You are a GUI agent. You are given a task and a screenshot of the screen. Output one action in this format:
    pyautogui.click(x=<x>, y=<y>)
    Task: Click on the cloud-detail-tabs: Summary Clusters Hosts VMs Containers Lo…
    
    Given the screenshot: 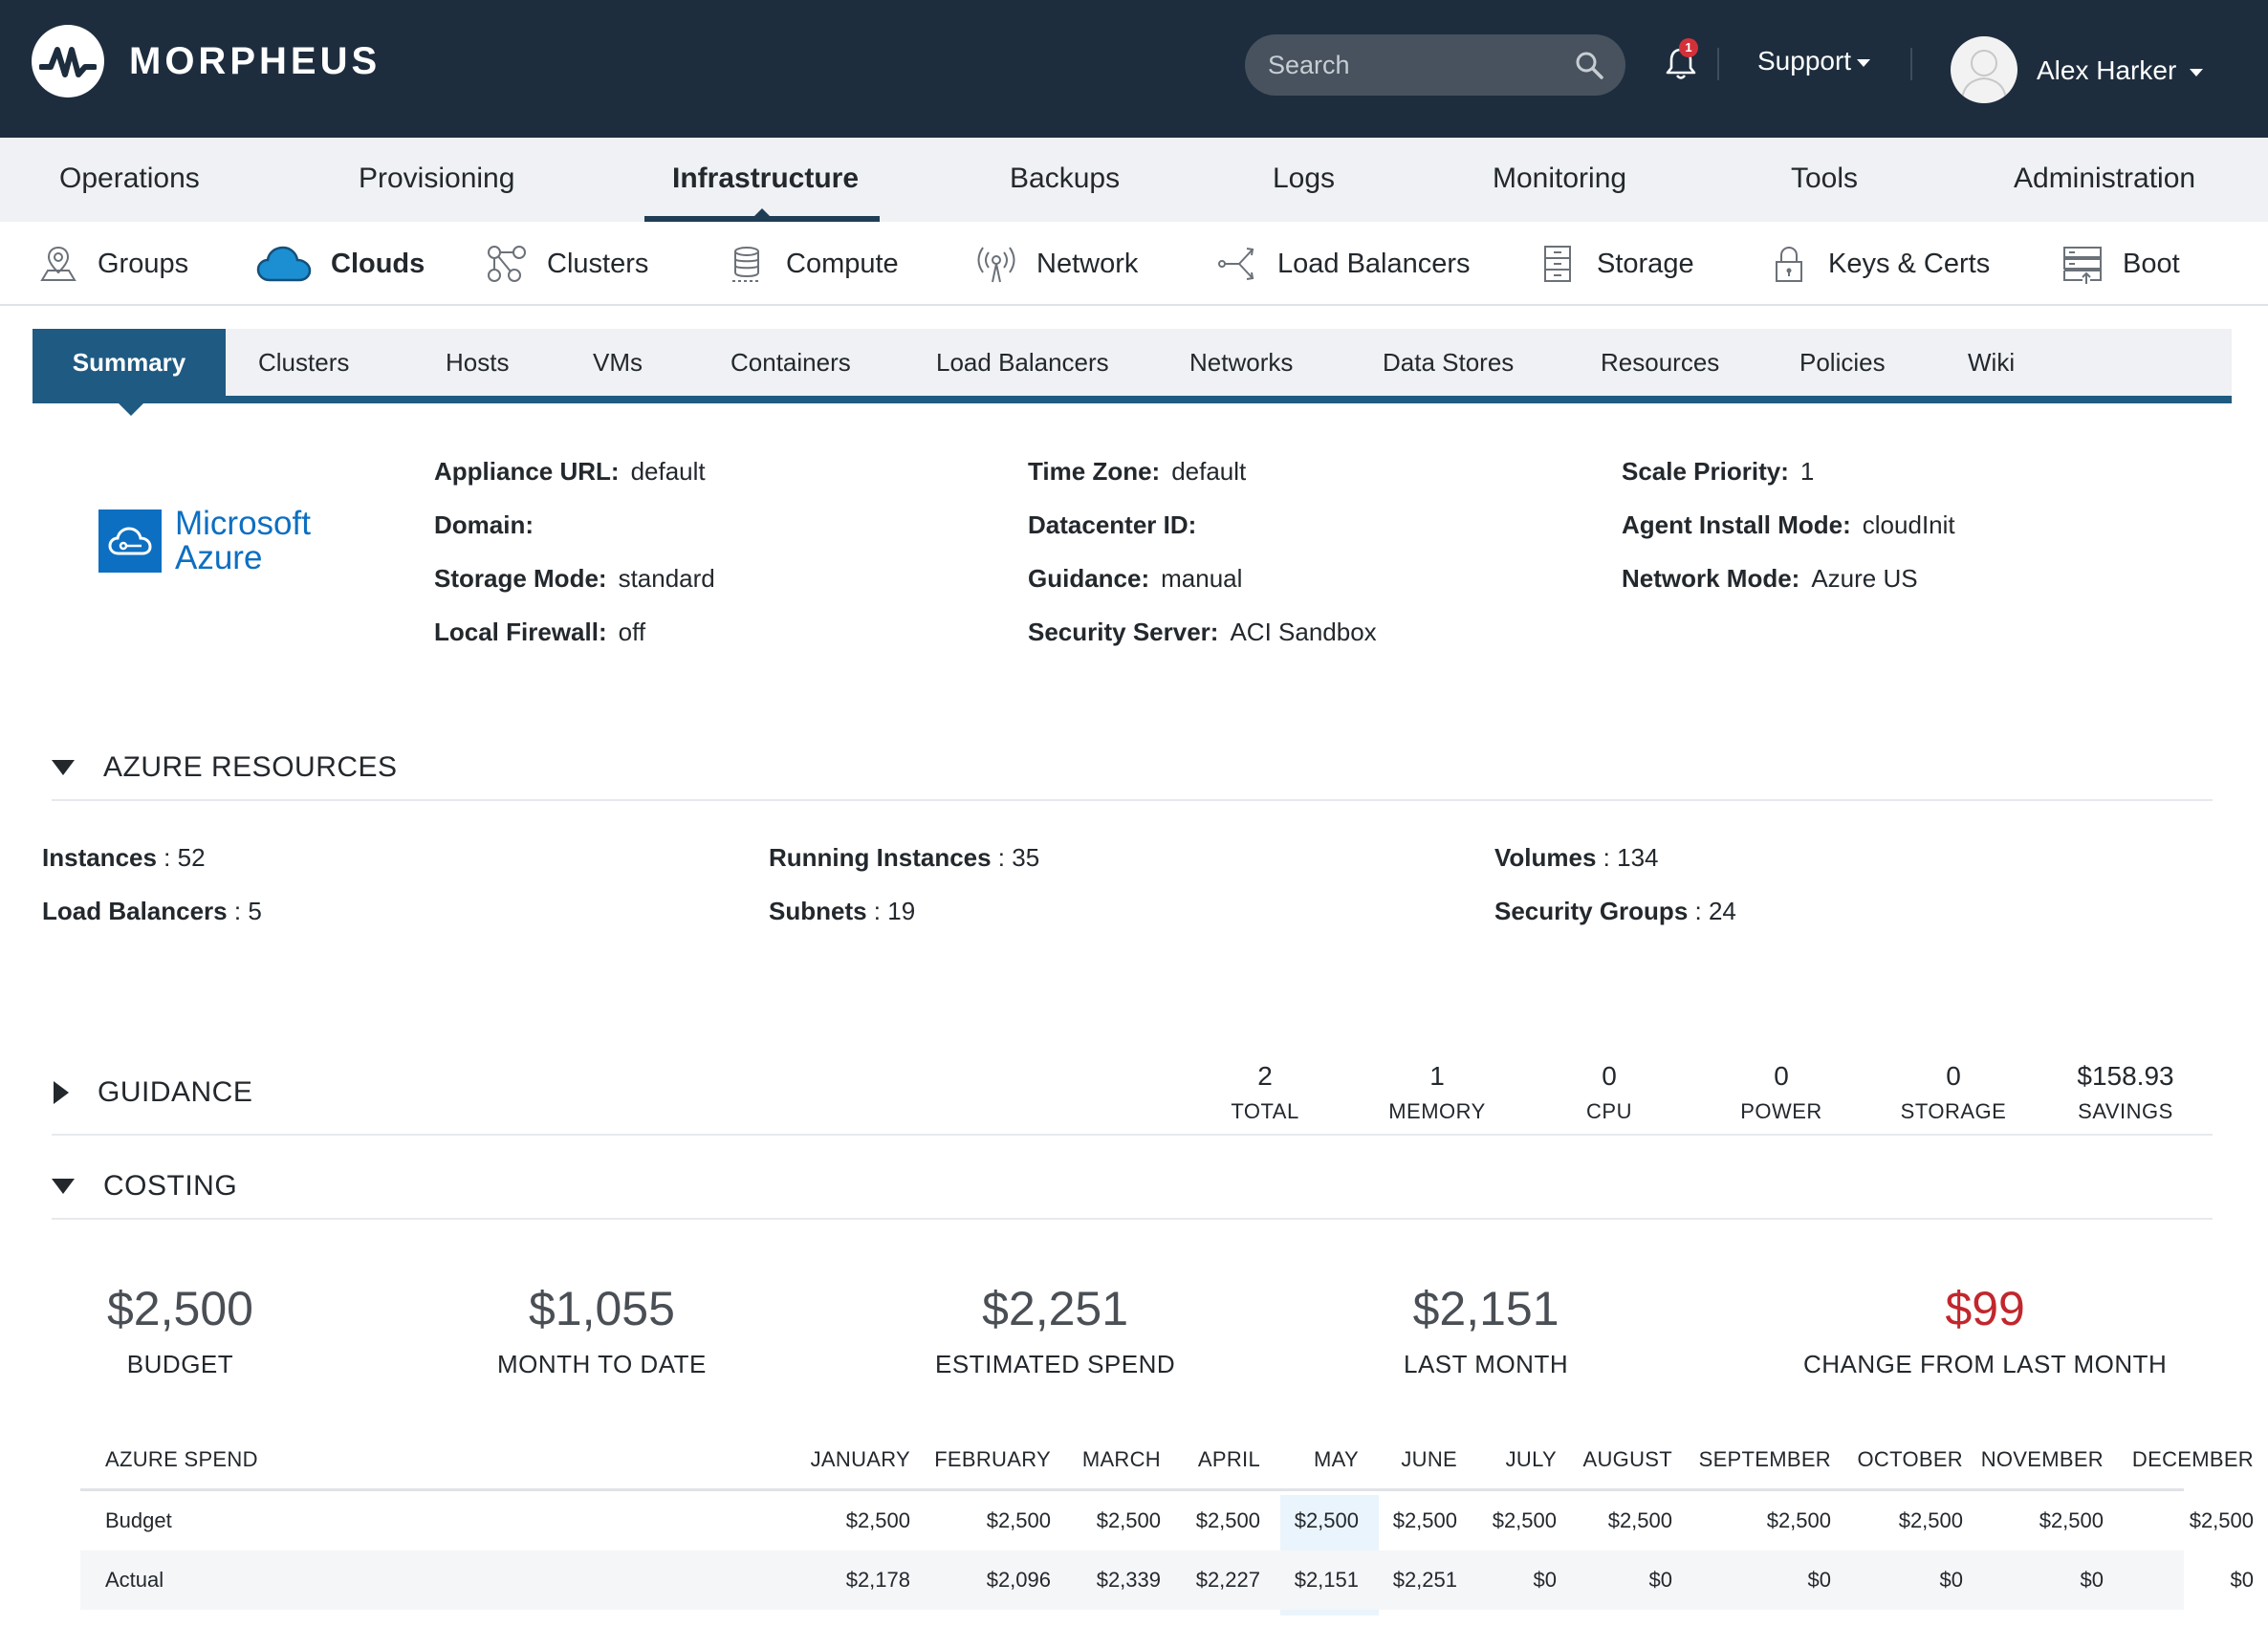 What is the action you would take?
    pyautogui.click(x=1132, y=366)
    